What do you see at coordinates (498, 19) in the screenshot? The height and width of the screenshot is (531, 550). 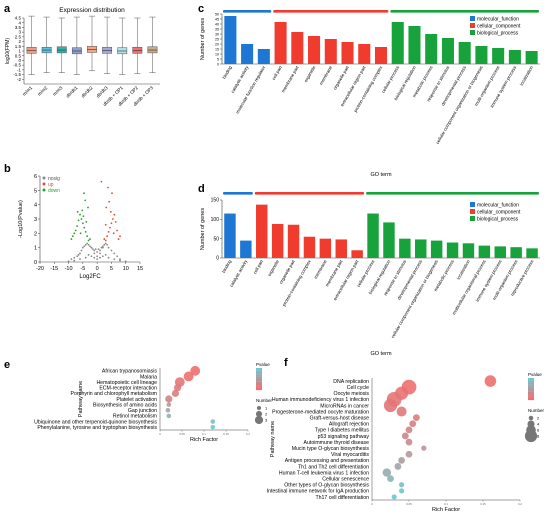 I see `legend-label: molecular_function` at bounding box center [498, 19].